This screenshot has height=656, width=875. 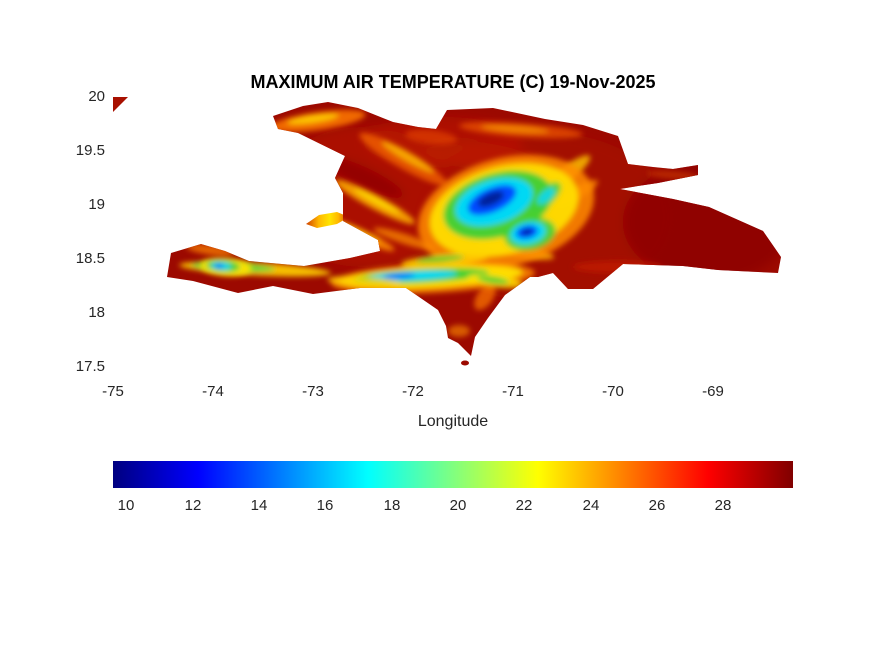 What do you see at coordinates (513, 391) in the screenshot?
I see `x-tick-label: -71` at bounding box center [513, 391].